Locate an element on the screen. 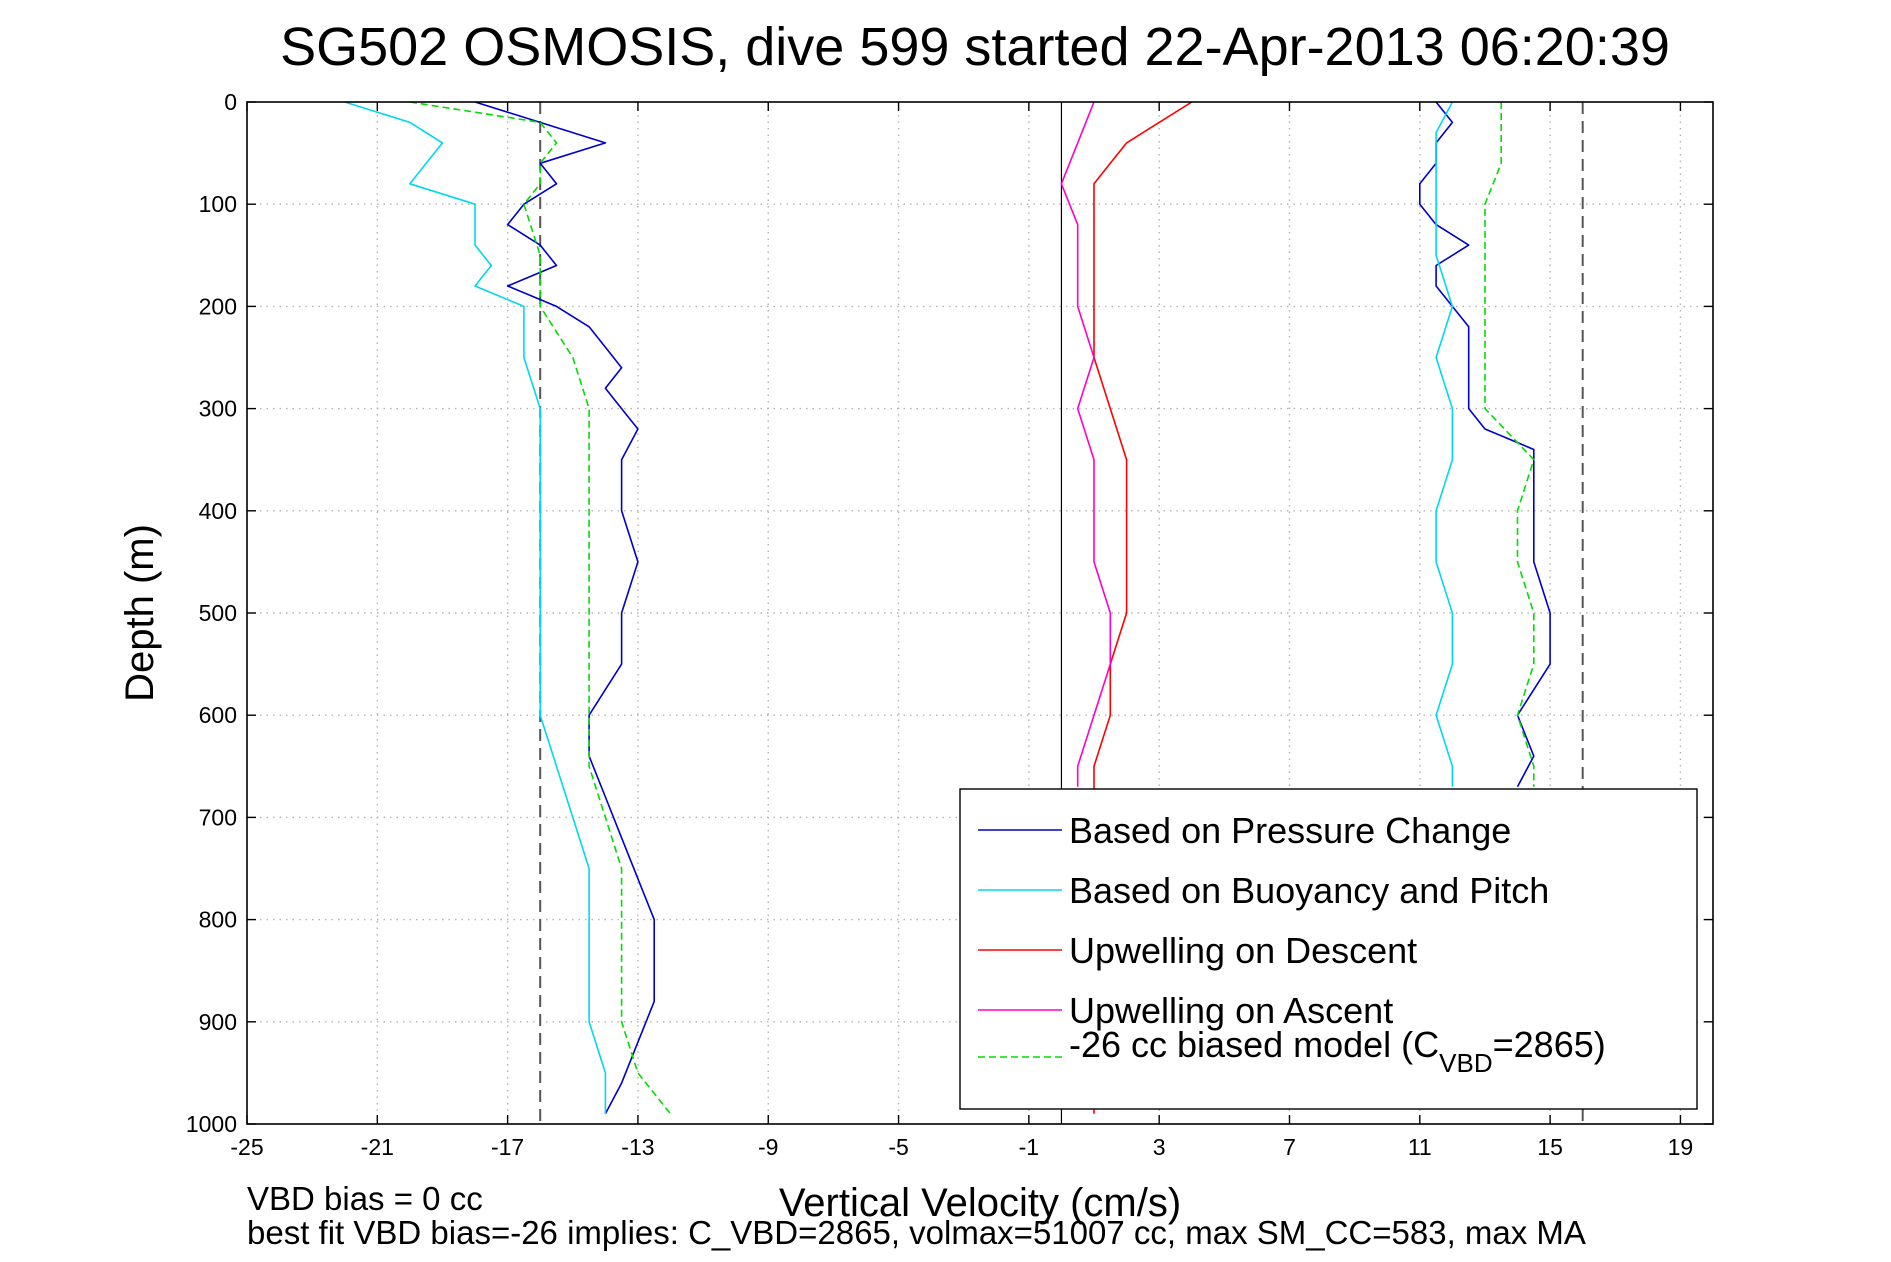 This screenshot has height=1262, width=1891. y-tick-label-10: 1000 is located at coordinates (211, 1124).